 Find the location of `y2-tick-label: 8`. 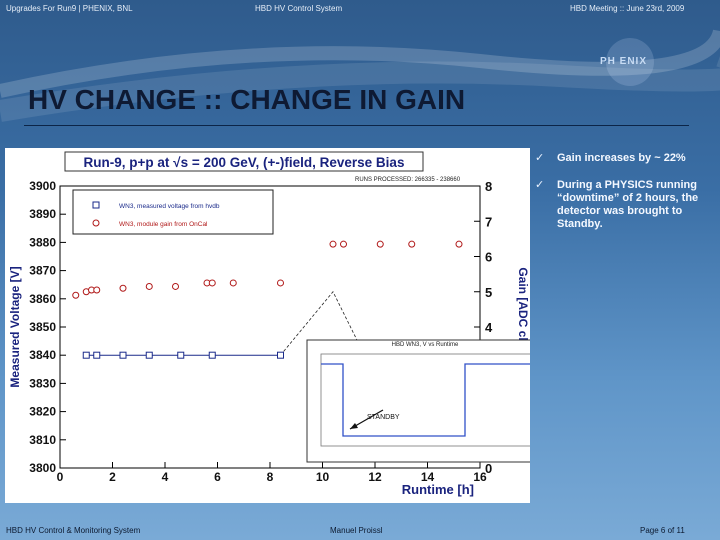

y2-tick-label: 8 is located at coordinates (488, 186).